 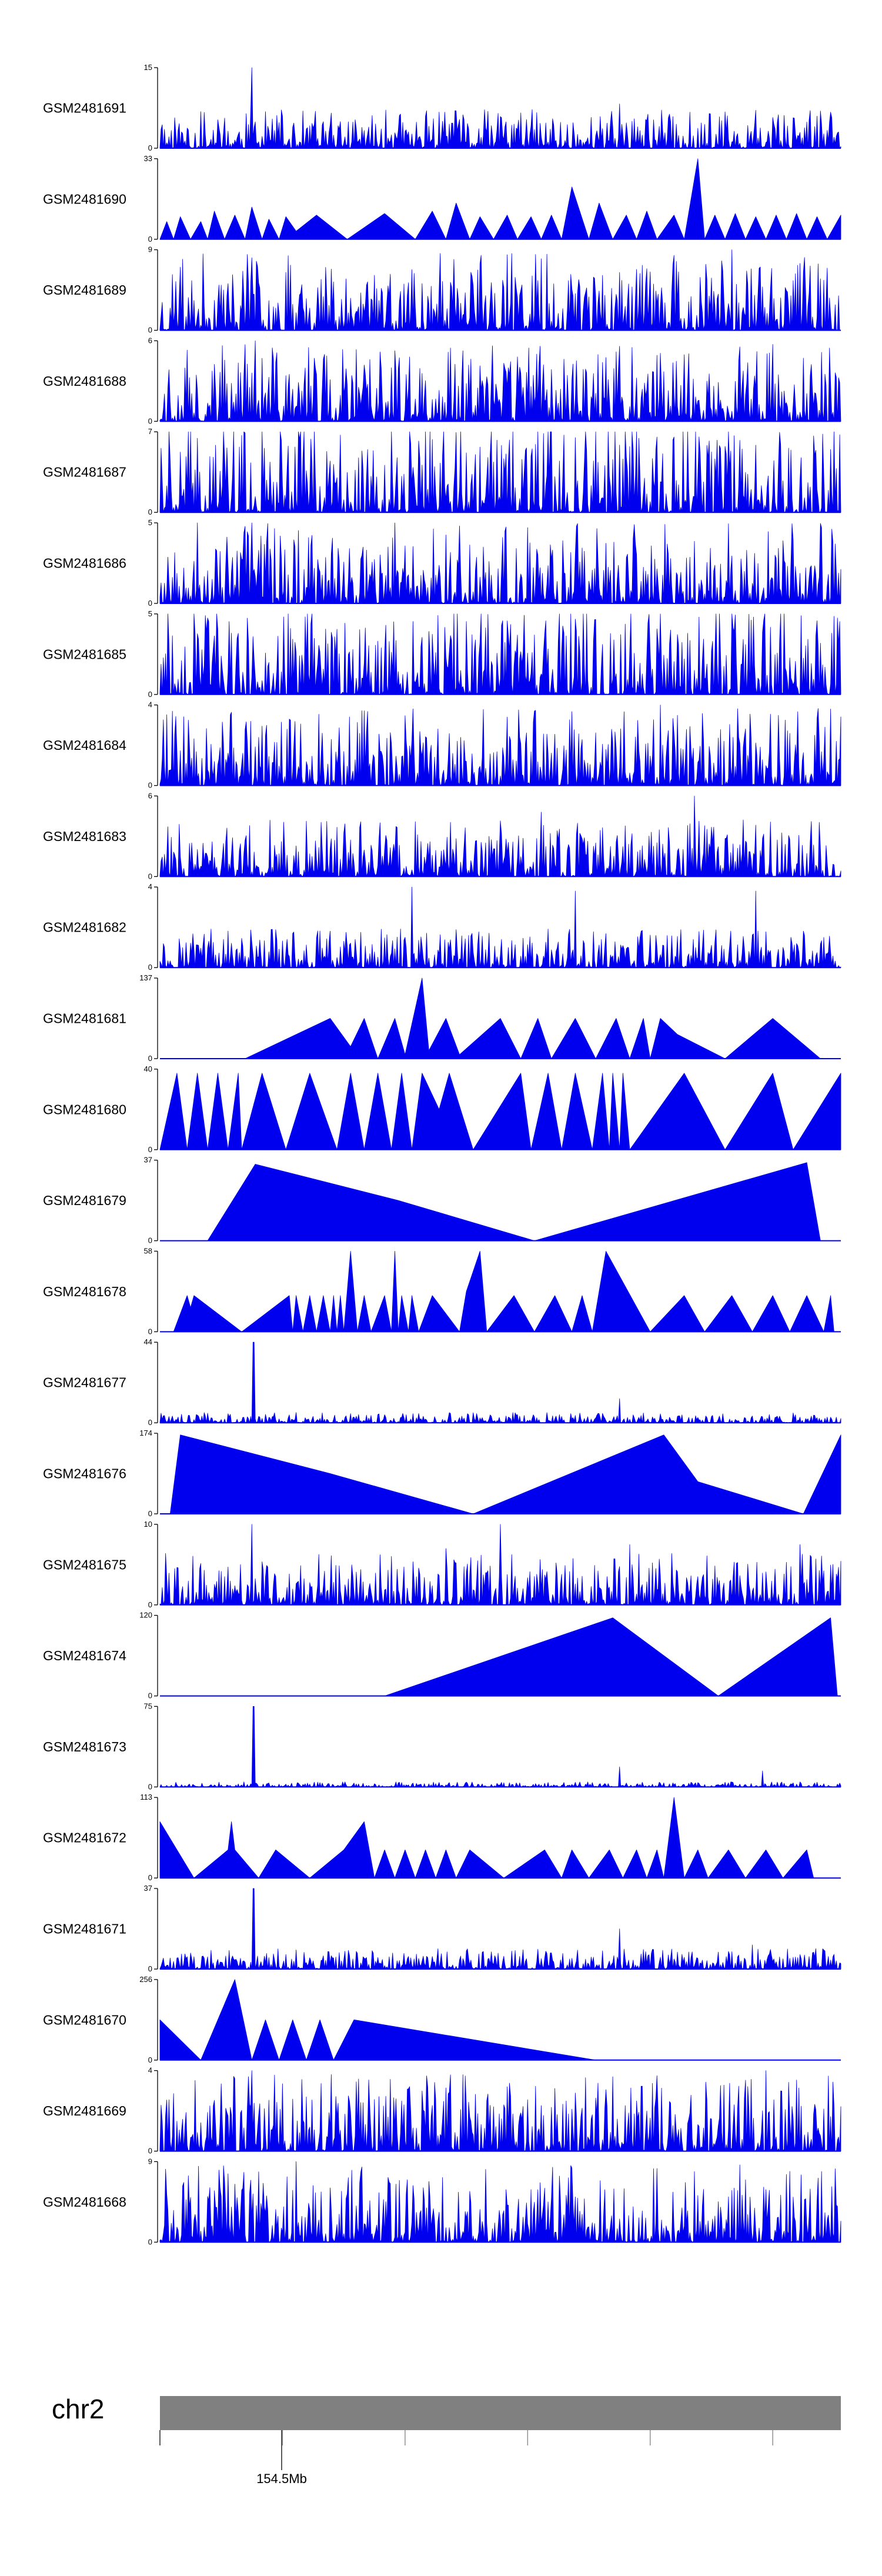 What do you see at coordinates (84, 472) in the screenshot?
I see `track-label: GSM2481687` at bounding box center [84, 472].